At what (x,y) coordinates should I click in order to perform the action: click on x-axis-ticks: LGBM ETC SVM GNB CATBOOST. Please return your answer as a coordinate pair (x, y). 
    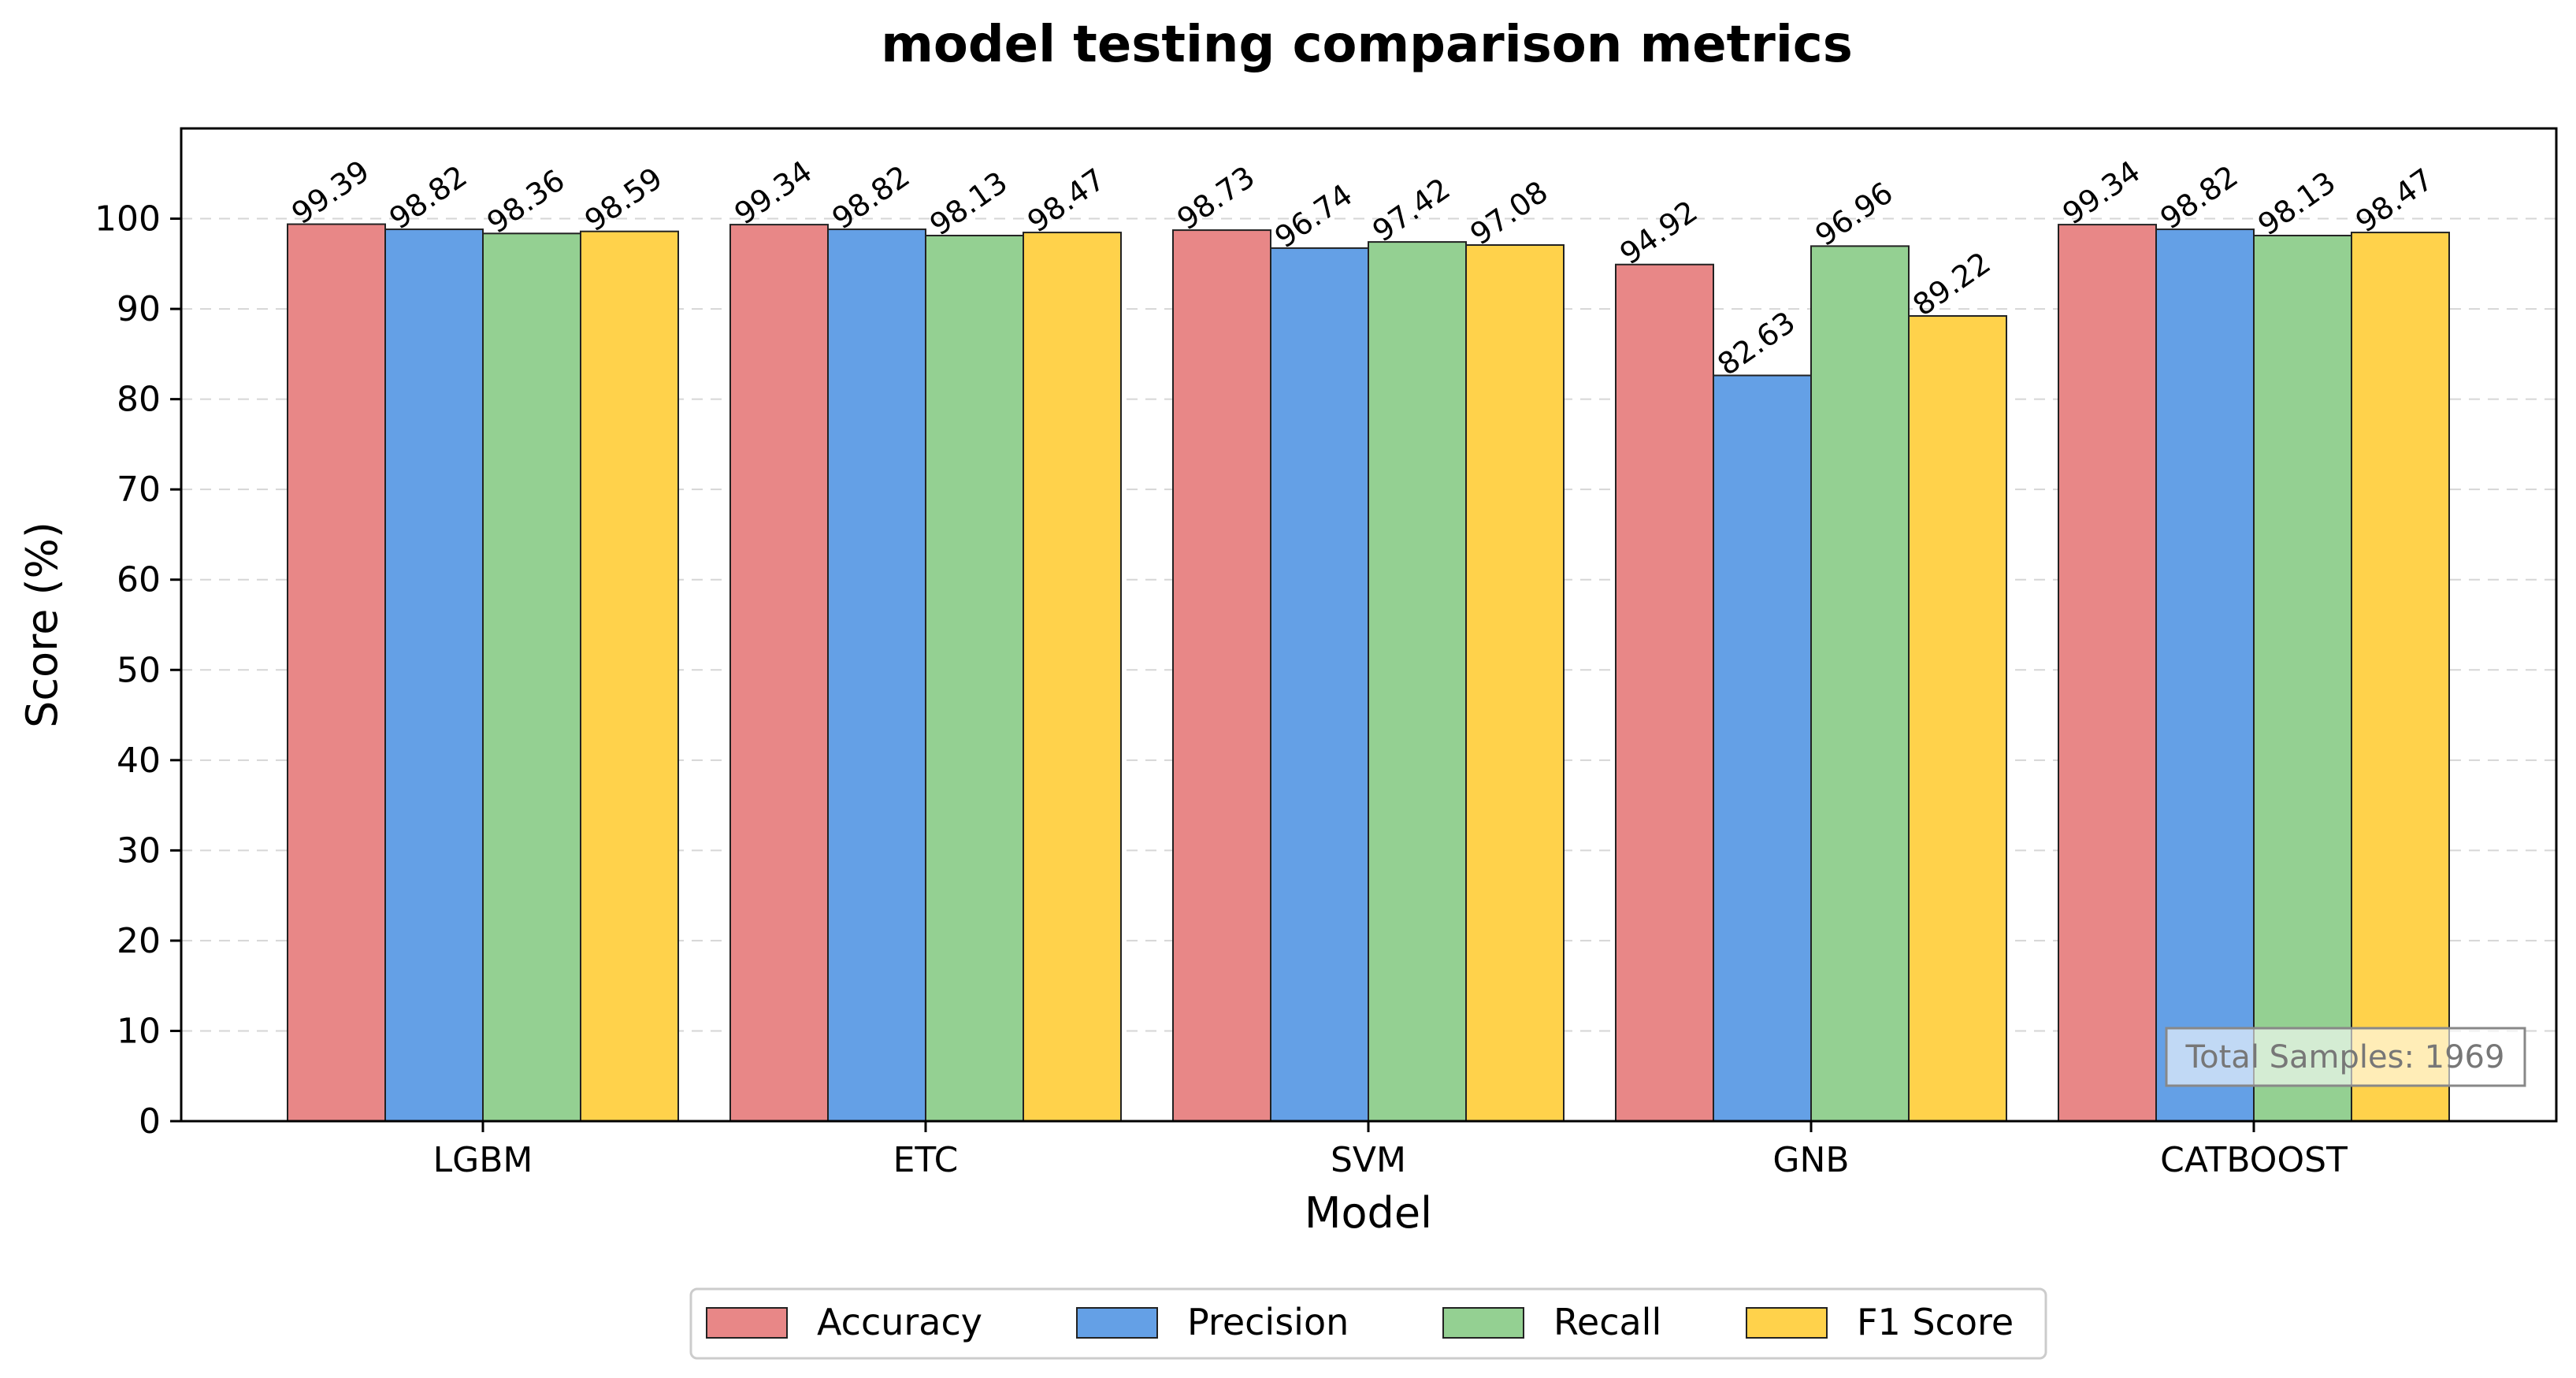
    Looking at the image, I should click on (1390, 1150).